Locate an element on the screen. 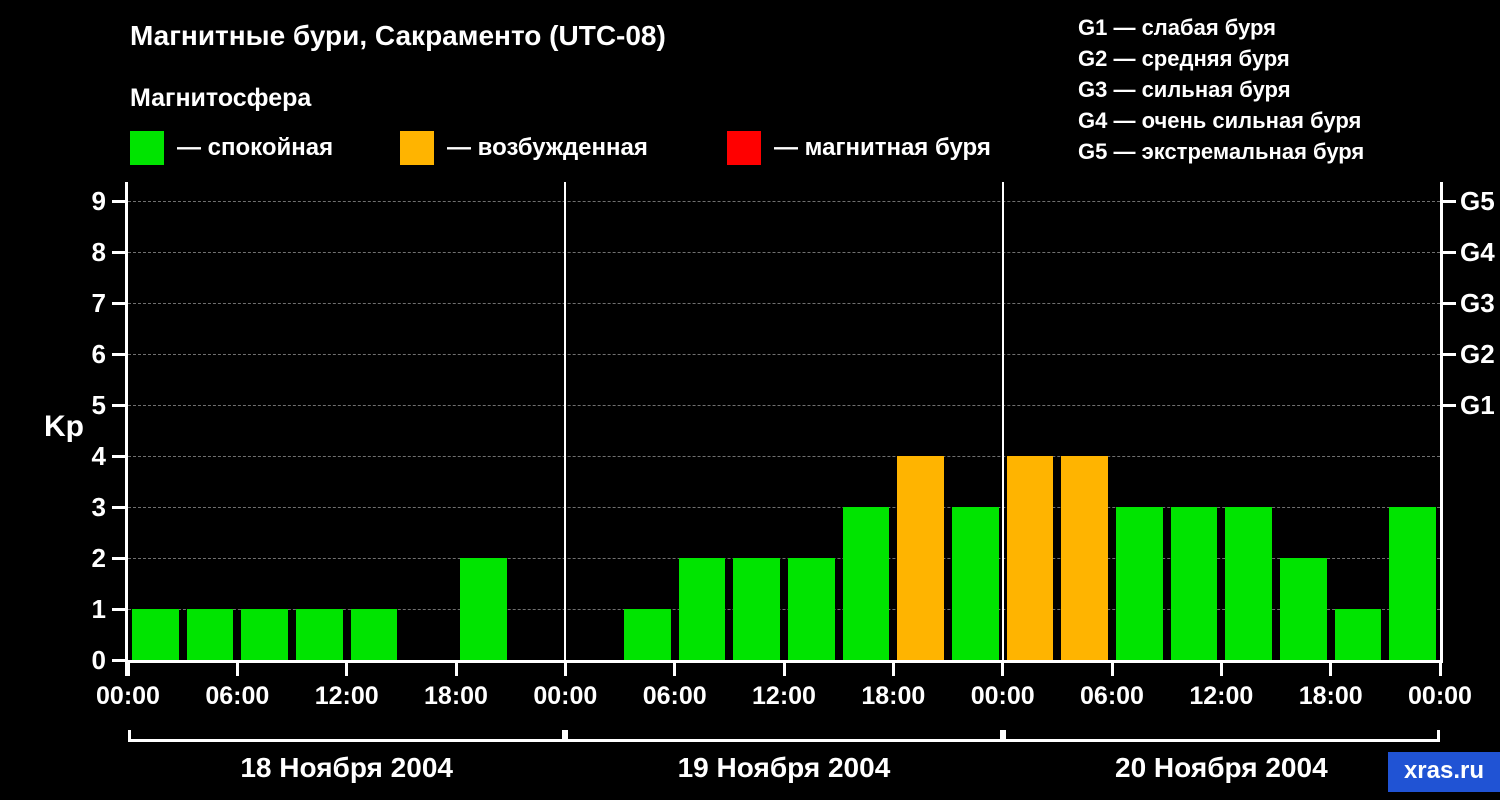  g-scale-label: G3 is located at coordinates (1477, 303).